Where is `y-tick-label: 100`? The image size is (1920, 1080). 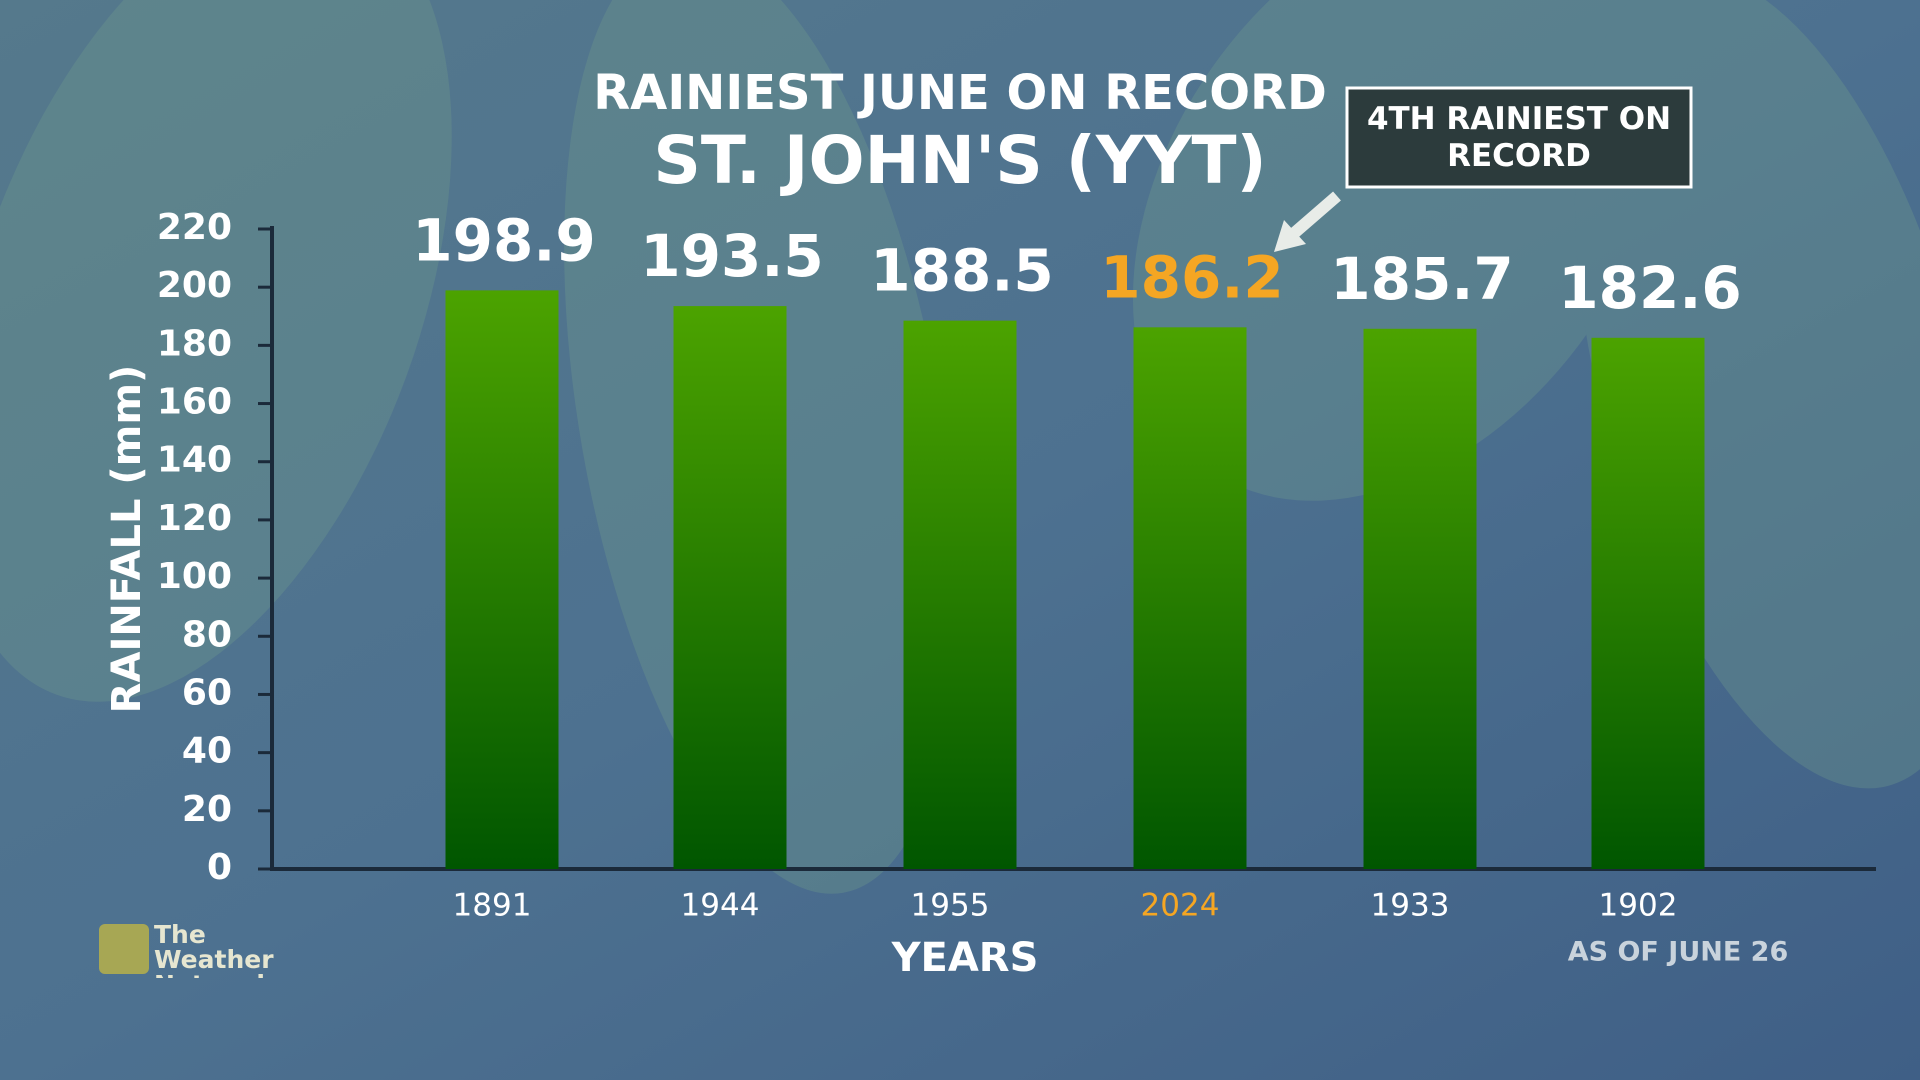
y-tick-label: 100 is located at coordinates (194, 576).